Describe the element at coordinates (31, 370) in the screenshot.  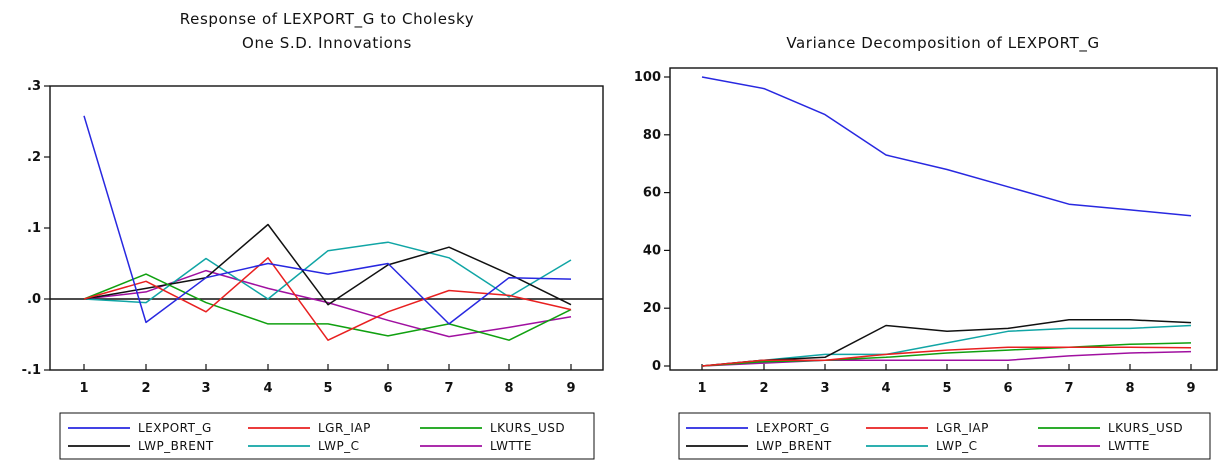
I see `y-tick-label: -.1` at that location.